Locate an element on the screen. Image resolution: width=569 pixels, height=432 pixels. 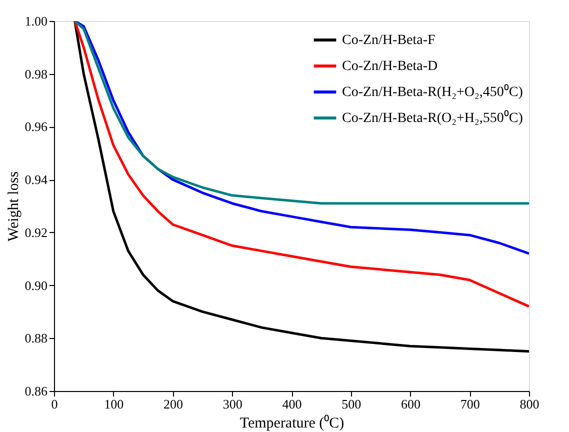
x-tick-label: 400 is located at coordinates (292, 404).